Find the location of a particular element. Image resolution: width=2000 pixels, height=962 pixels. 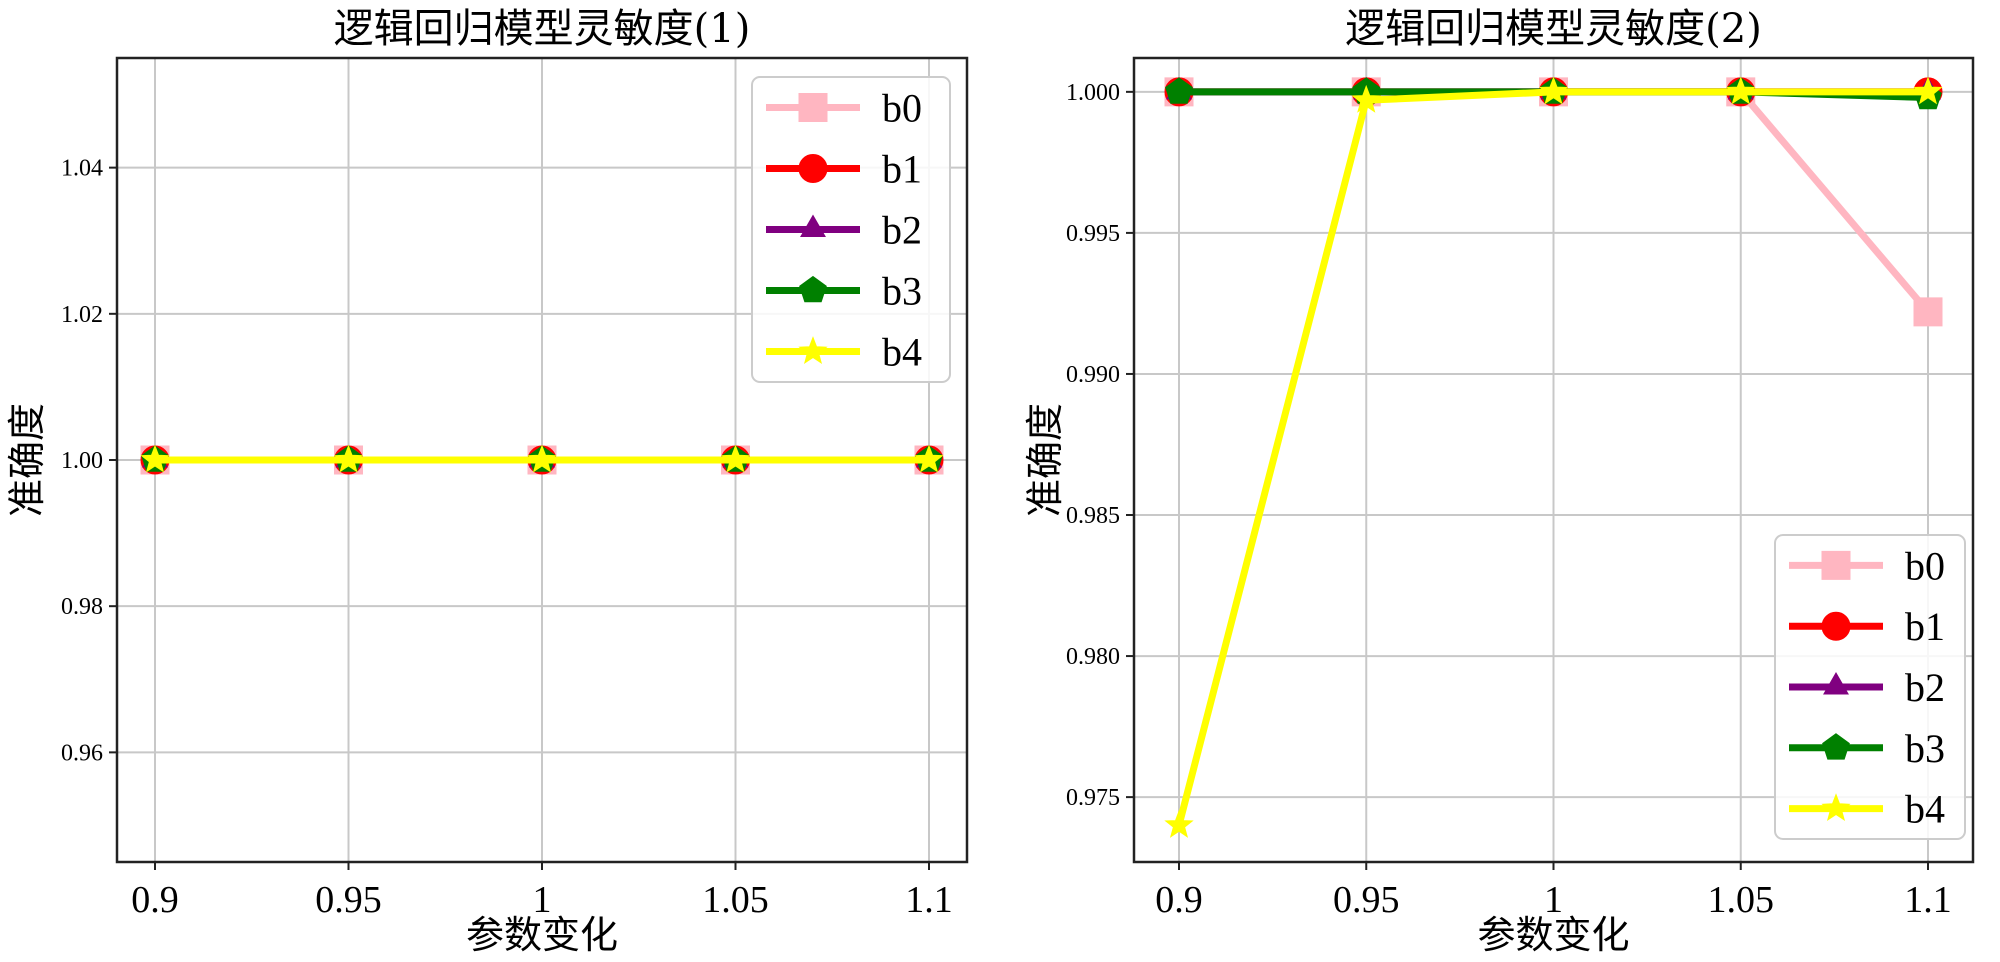

y-tick-label: 0.990 is located at coordinates (1093, 375).